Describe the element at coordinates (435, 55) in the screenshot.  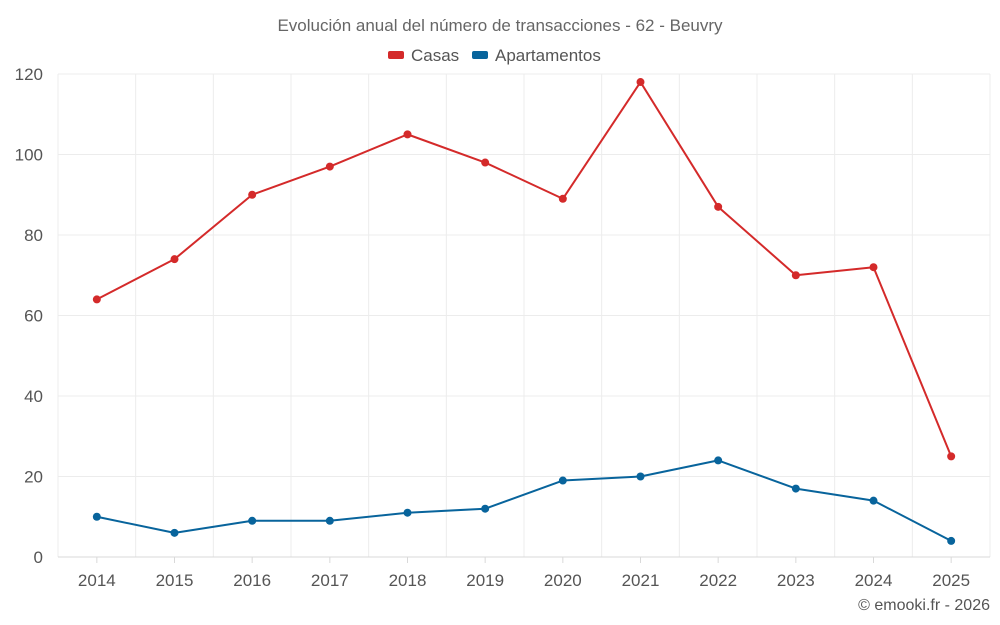
I see `legend-label-casas: Casas` at that location.